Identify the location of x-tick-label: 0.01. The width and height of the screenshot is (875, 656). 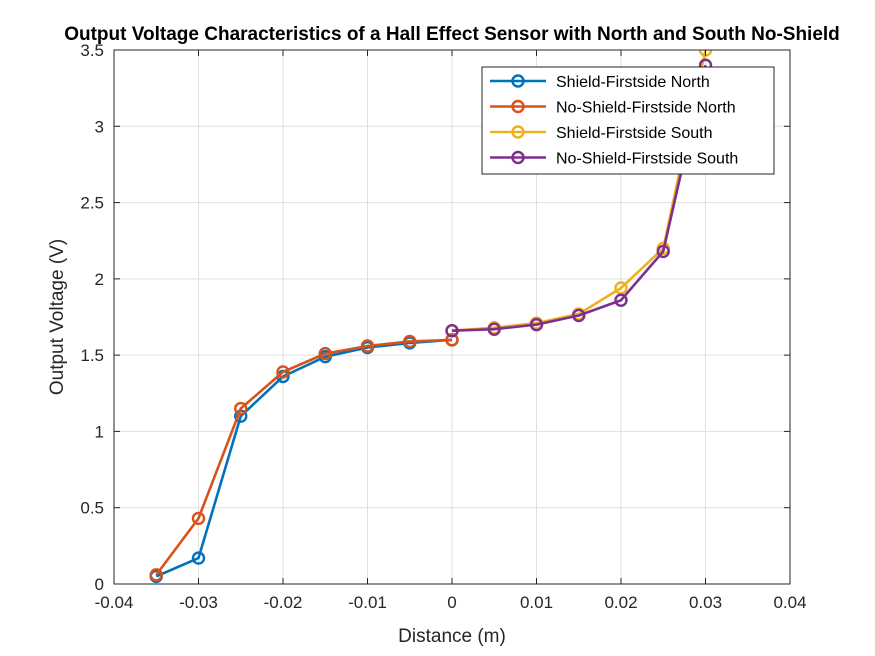
(536, 602).